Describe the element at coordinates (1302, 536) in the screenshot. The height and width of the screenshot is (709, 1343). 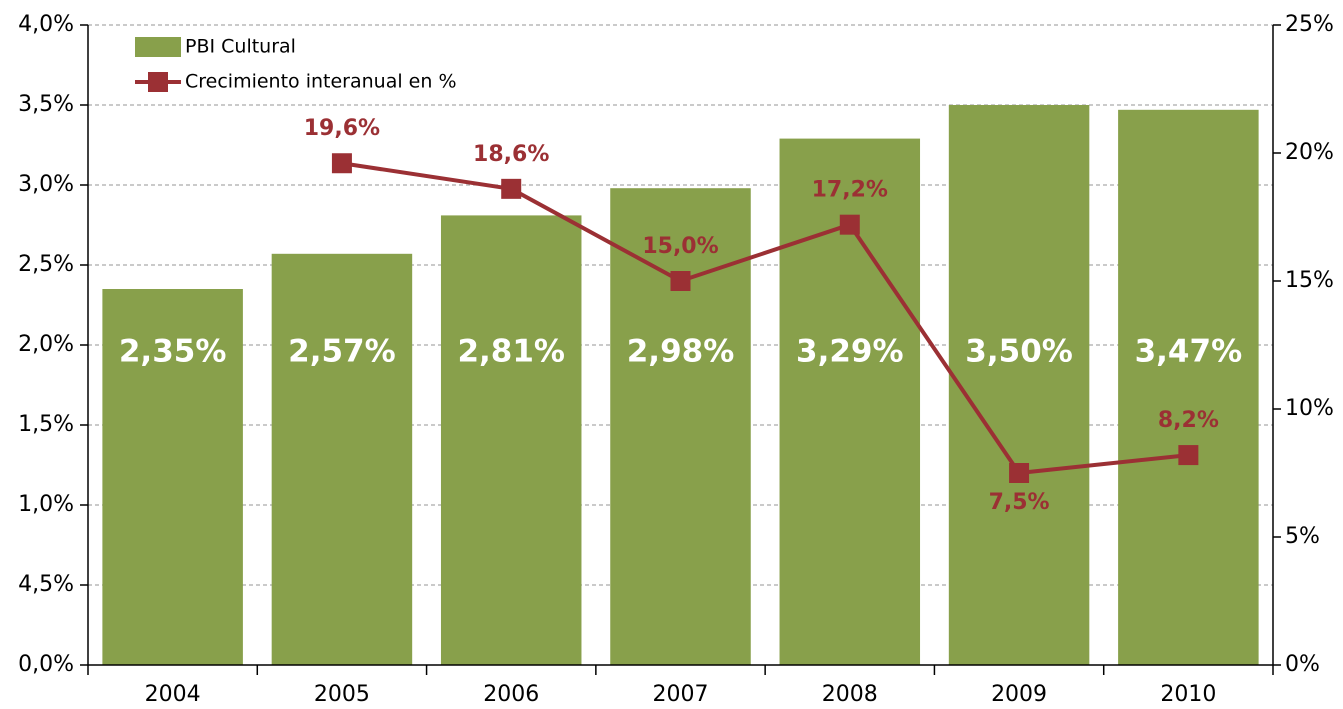
I see `y2-tick-label: 5%` at that location.